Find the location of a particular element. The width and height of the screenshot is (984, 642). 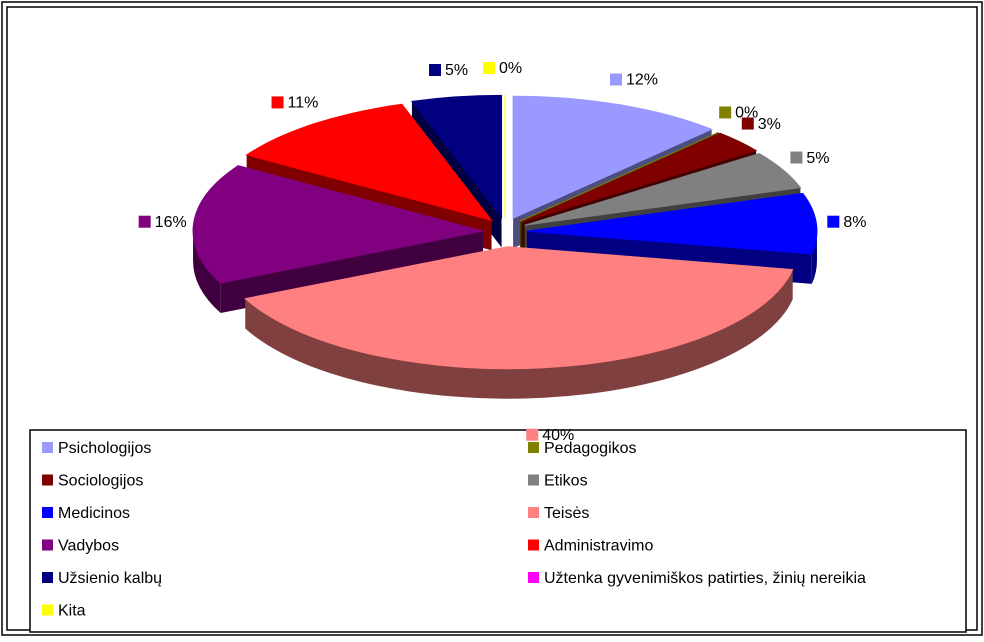

data-label: 3% is located at coordinates (769, 124).